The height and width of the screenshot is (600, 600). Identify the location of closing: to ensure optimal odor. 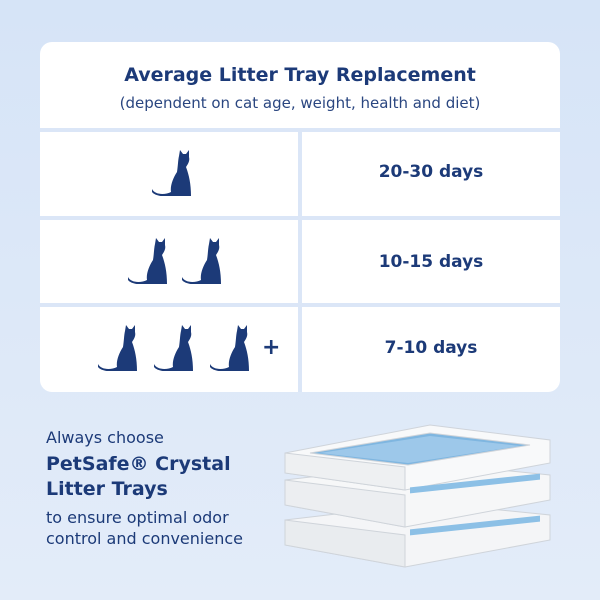
(137, 517).